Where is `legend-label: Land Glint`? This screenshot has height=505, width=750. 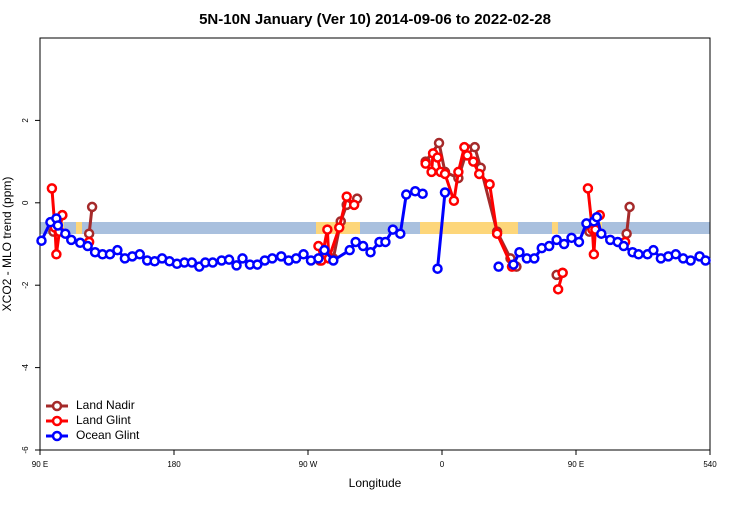
legend-label: Land Glint is located at coordinates (103, 420).